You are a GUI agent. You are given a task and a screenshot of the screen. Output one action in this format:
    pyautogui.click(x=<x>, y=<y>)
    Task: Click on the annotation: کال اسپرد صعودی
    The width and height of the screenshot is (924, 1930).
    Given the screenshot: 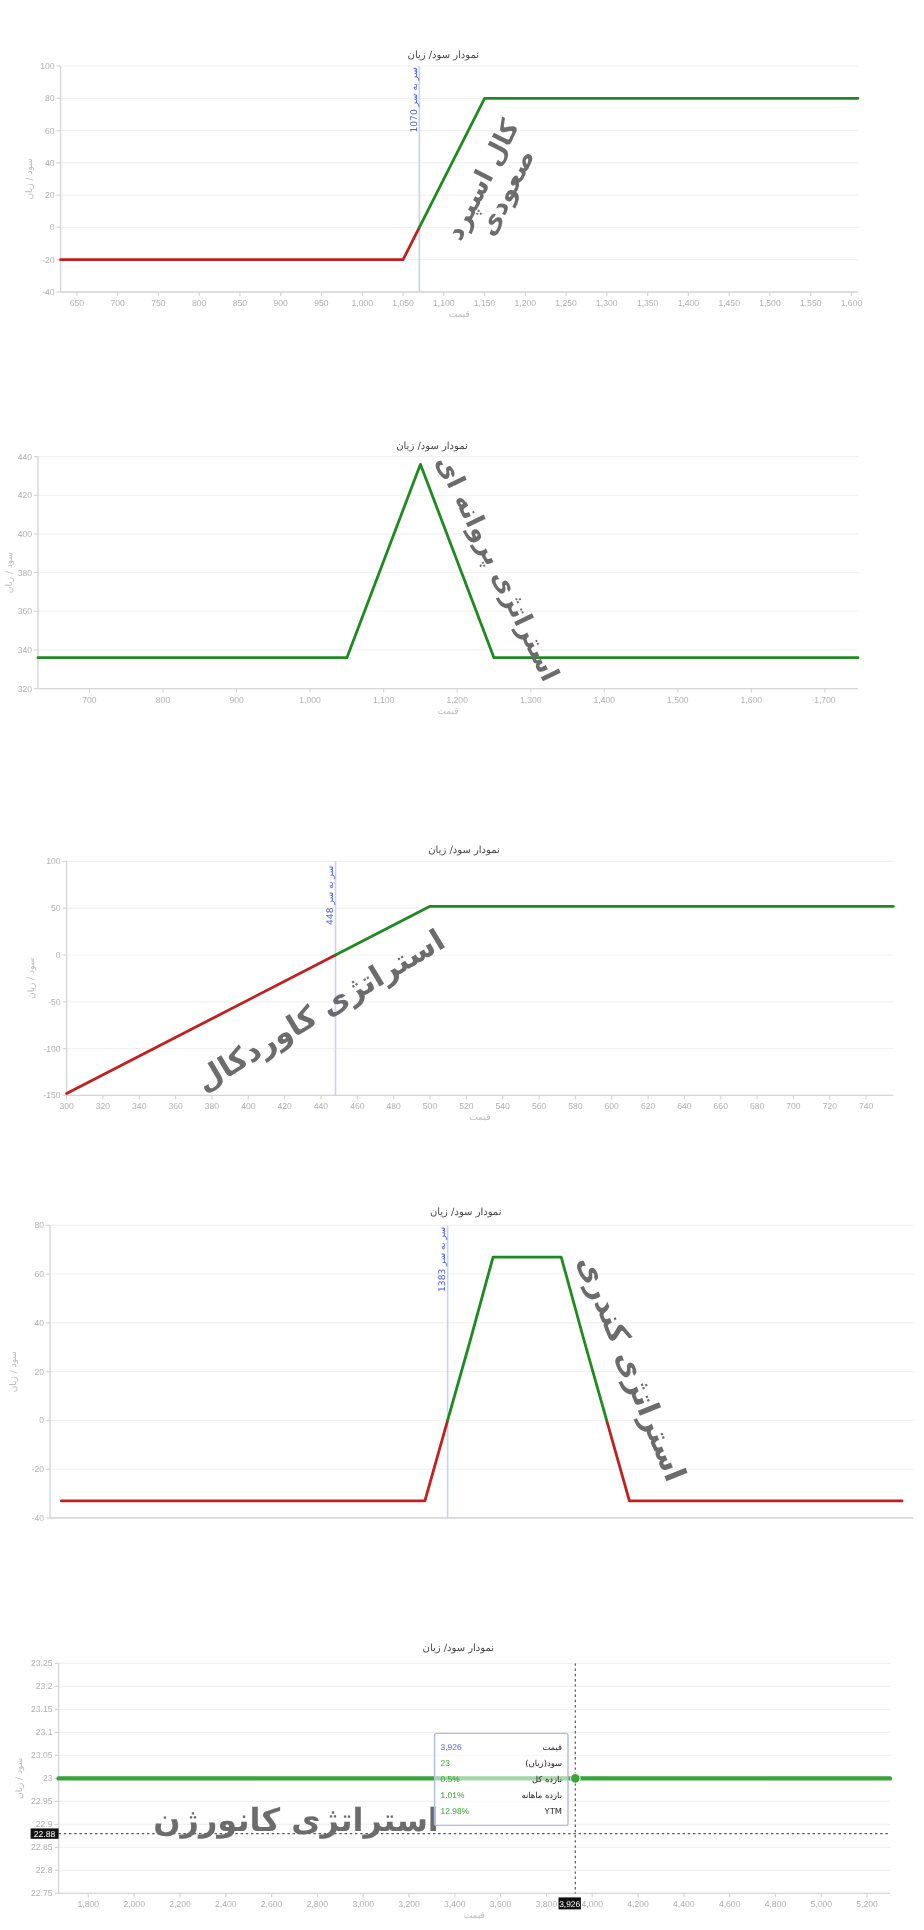 What is the action you would take?
    pyautogui.click(x=491, y=180)
    